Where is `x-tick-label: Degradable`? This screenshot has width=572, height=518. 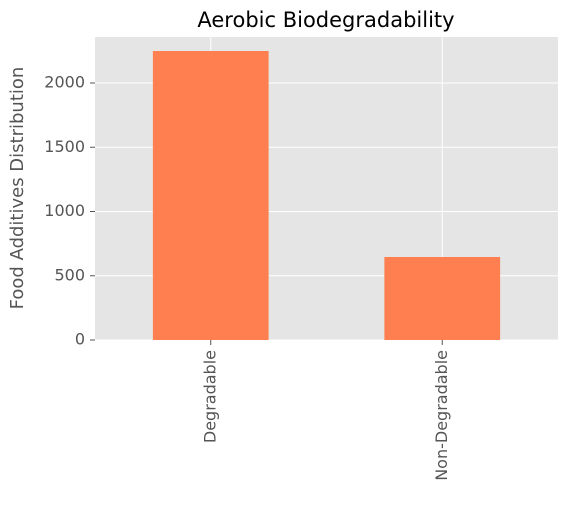 x-tick-label: Degradable is located at coordinates (209, 396).